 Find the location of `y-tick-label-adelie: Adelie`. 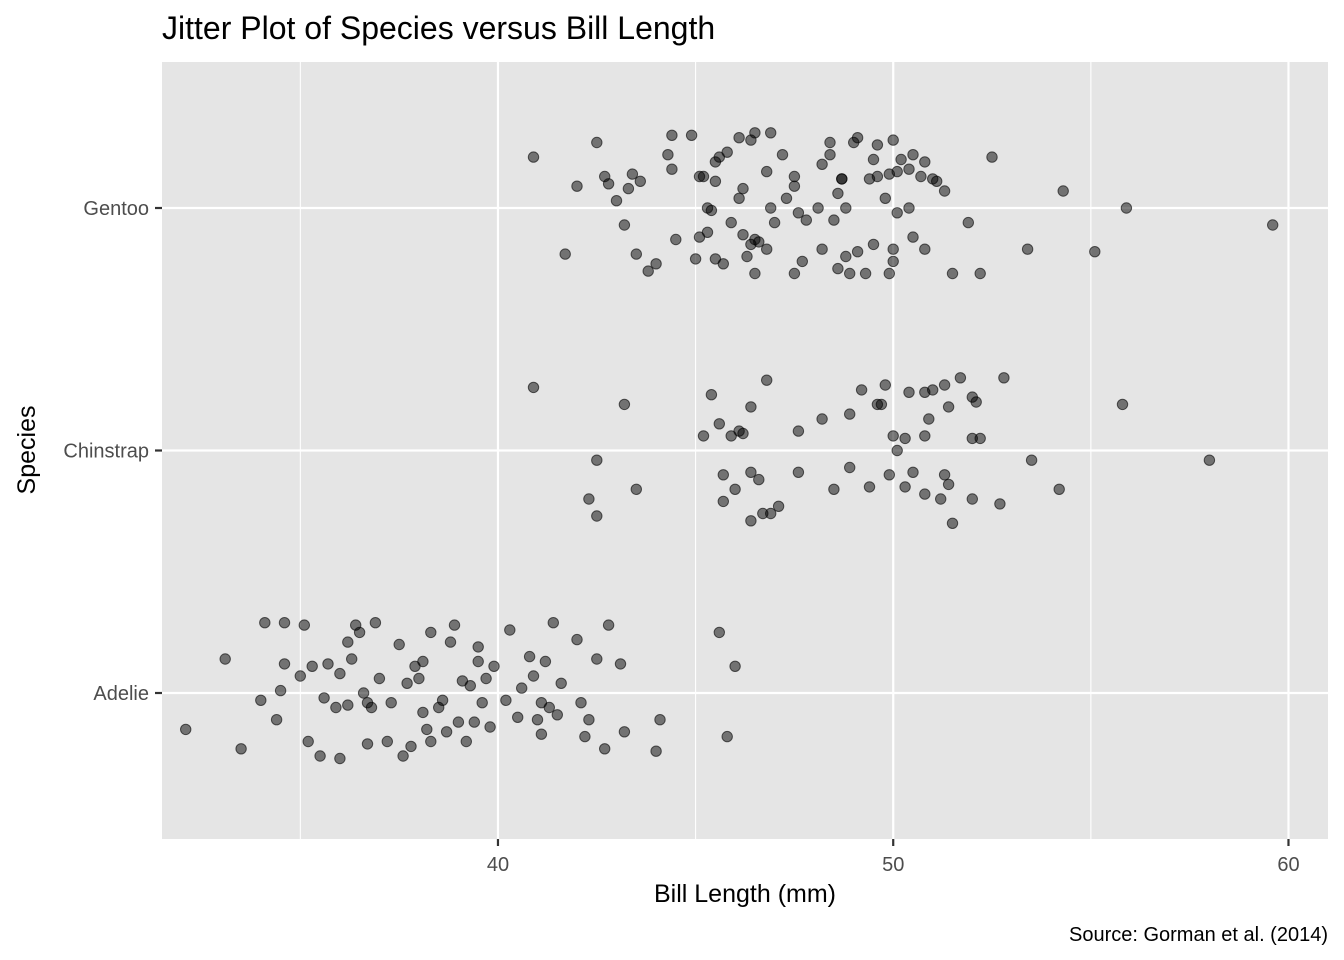

y-tick-label-adelie: Adelie is located at coordinates (121, 694).